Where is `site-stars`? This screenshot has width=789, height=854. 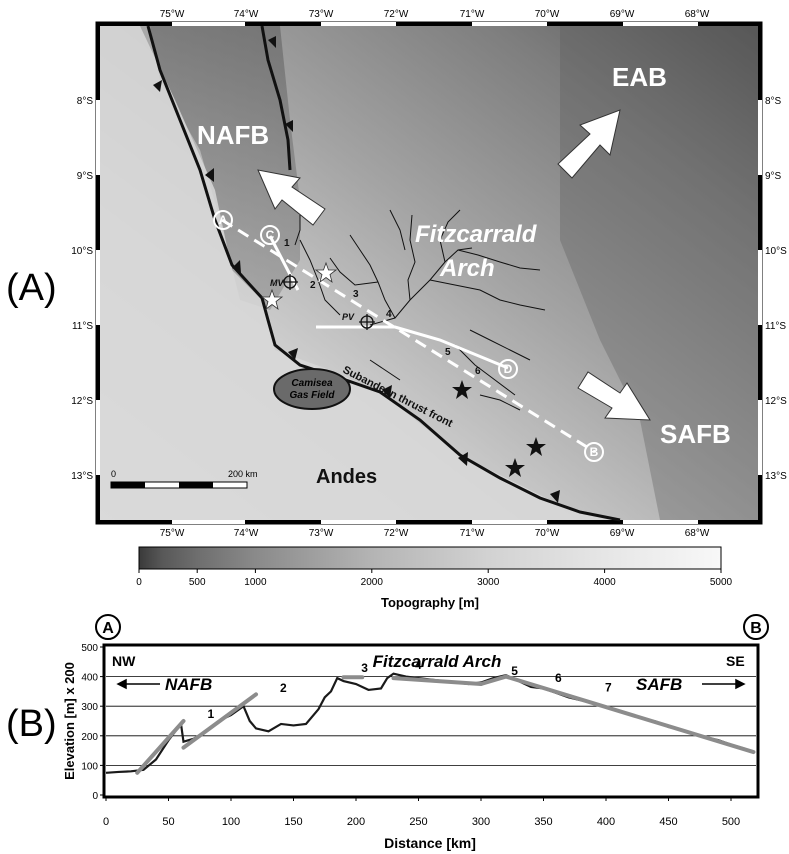
site-stars is located at coordinates (403, 369).